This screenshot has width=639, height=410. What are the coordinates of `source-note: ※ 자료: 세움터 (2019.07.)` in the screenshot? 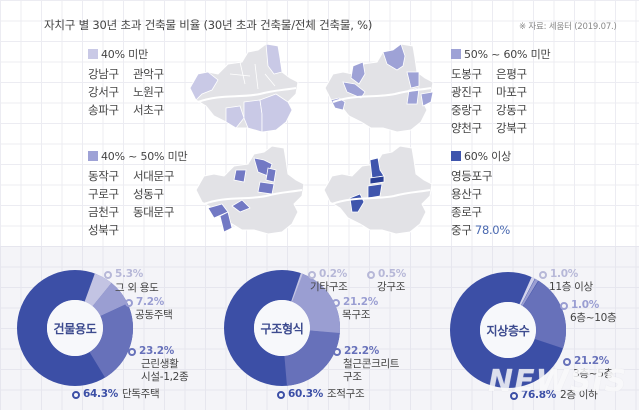 It's located at (568, 27).